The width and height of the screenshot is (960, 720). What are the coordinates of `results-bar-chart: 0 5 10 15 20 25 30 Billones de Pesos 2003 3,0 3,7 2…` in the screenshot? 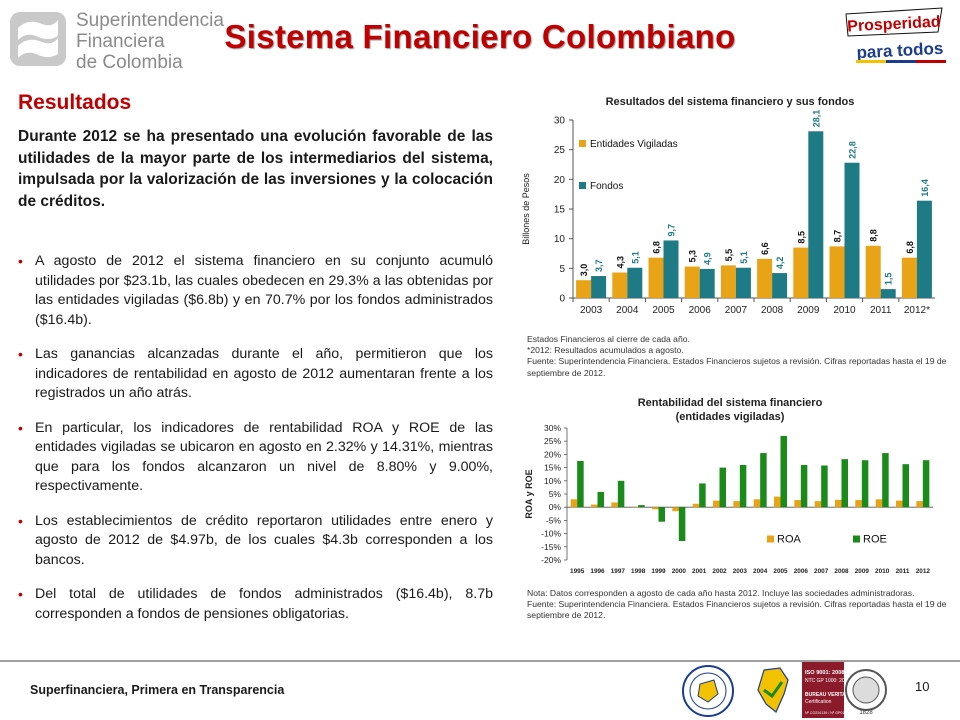 It's located at (728, 213).